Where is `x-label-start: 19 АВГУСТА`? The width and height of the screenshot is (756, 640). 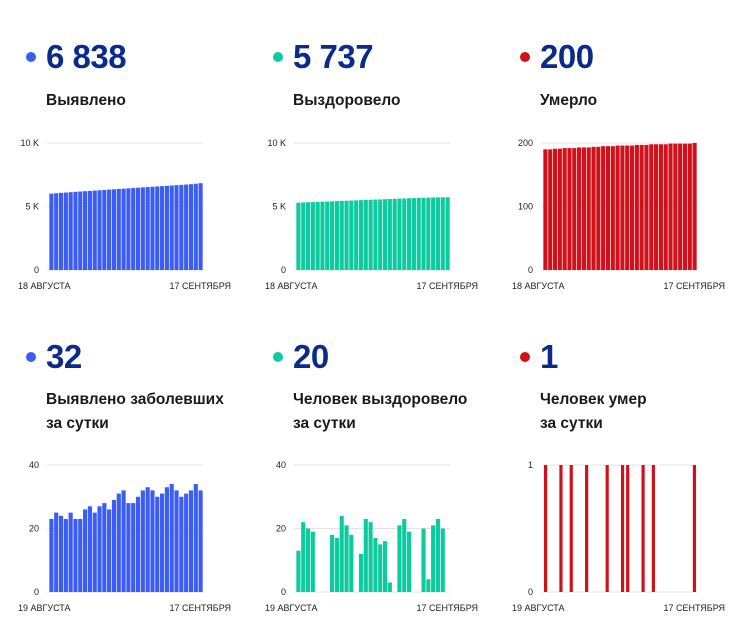 x-label-start: 19 АВГУСТА is located at coordinates (538, 608).